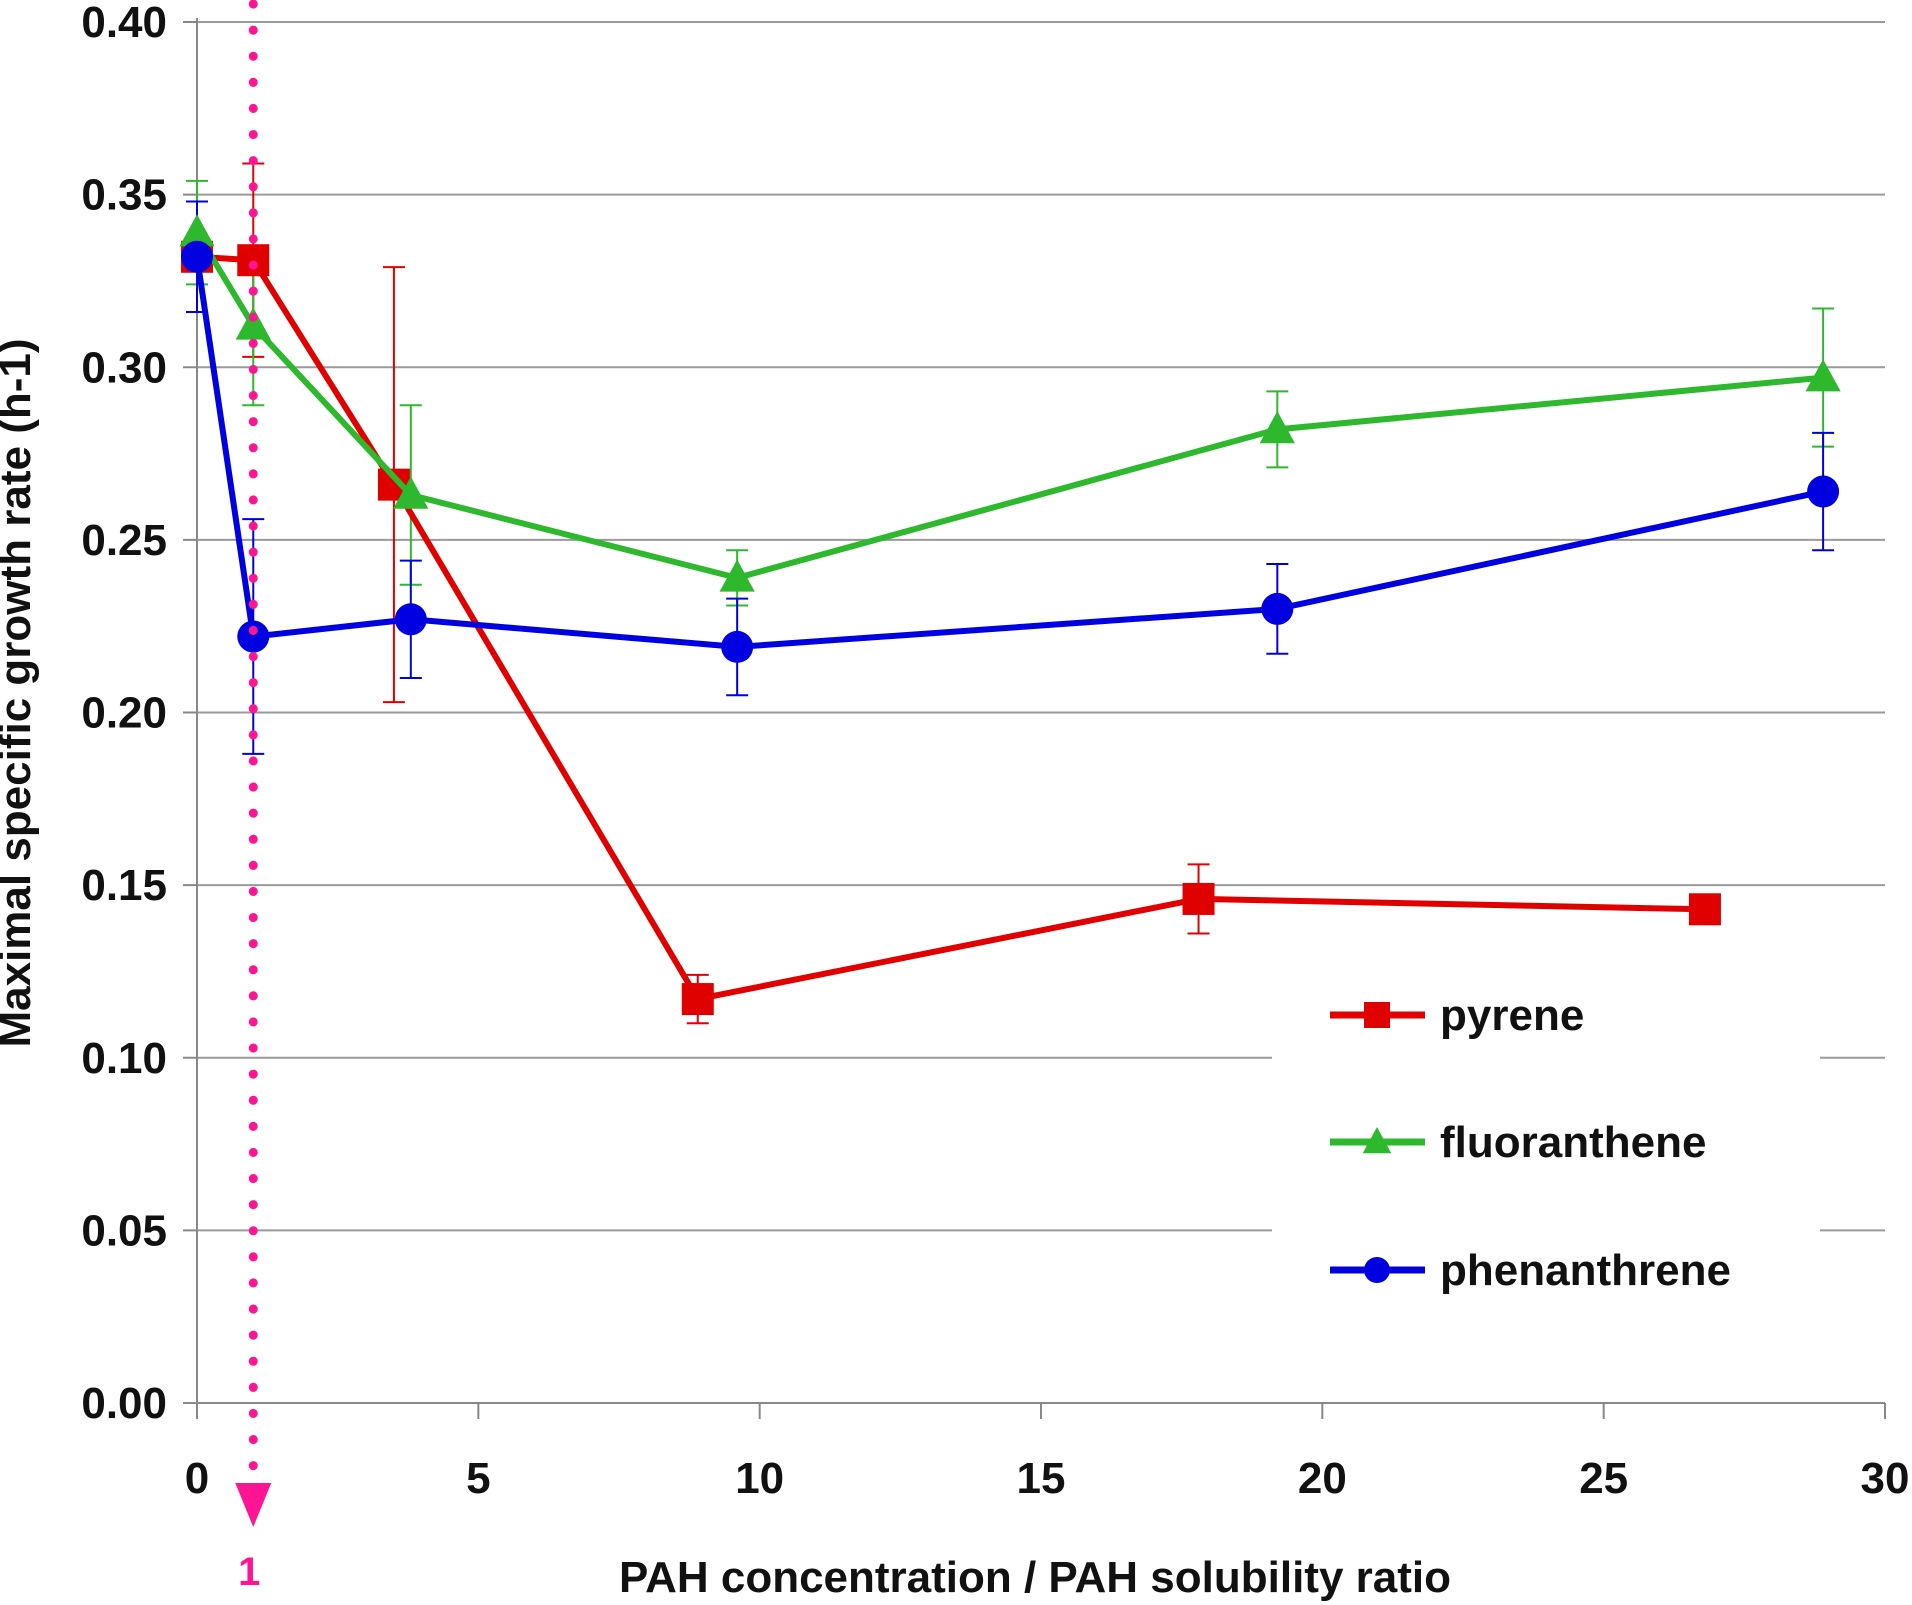 Image resolution: width=1912 pixels, height=1605 pixels. What do you see at coordinates (124, 195) in the screenshot?
I see `y-tick-label: 0.35` at bounding box center [124, 195].